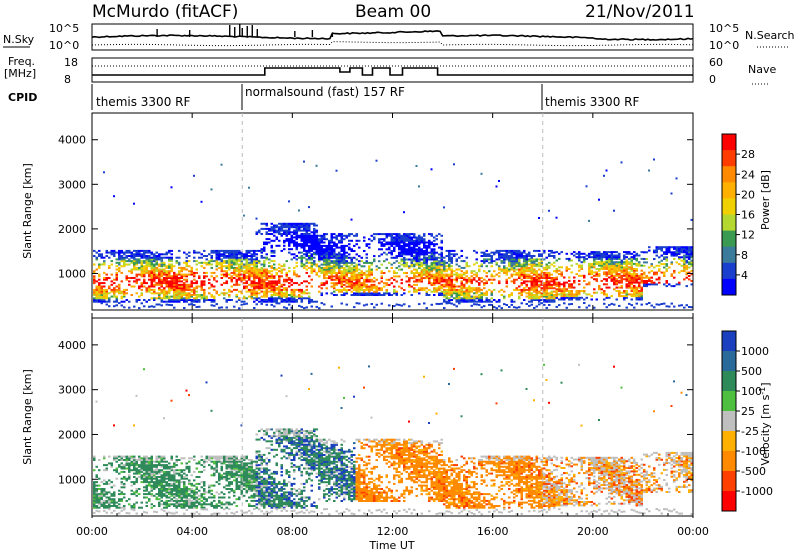  I want to click on nave-label: Nave, so click(762, 69).